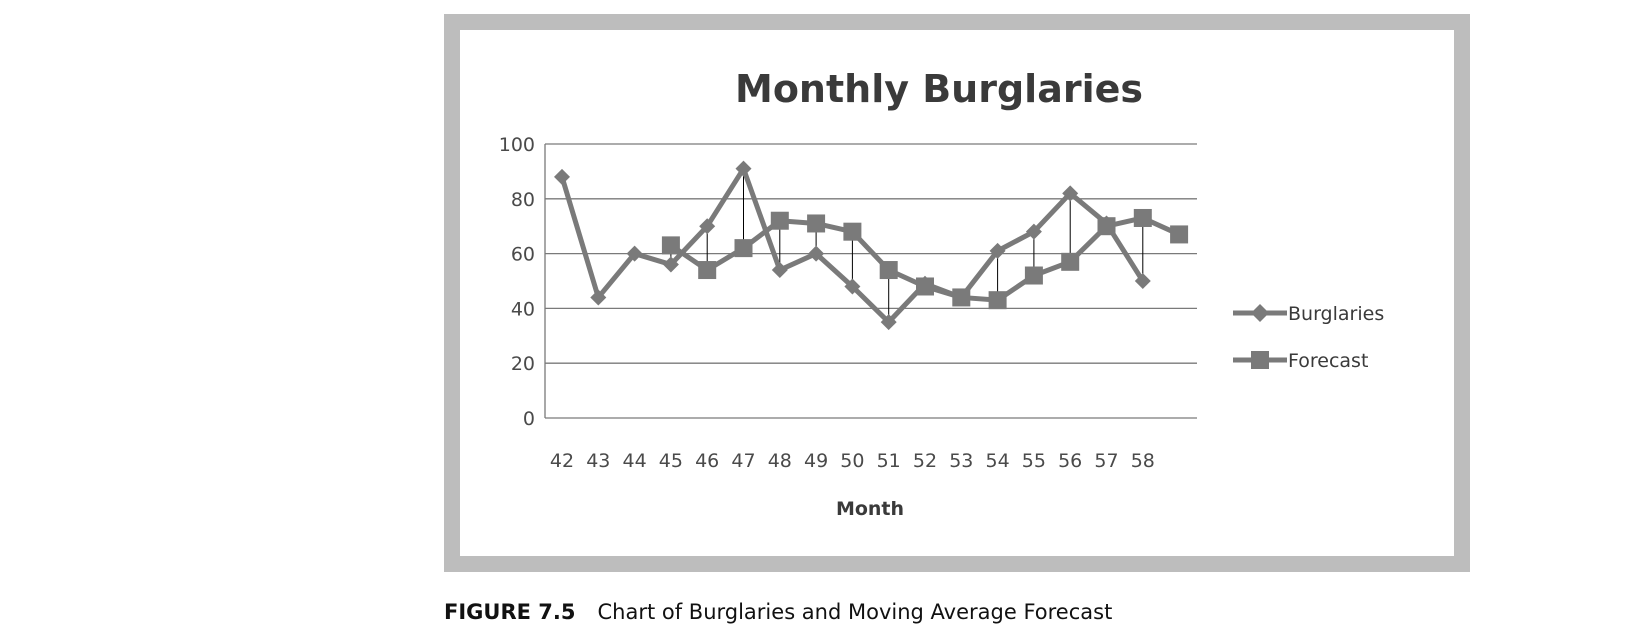 The width and height of the screenshot is (1630, 632). What do you see at coordinates (529, 419) in the screenshot?
I see `y-tick-label: 0` at bounding box center [529, 419].